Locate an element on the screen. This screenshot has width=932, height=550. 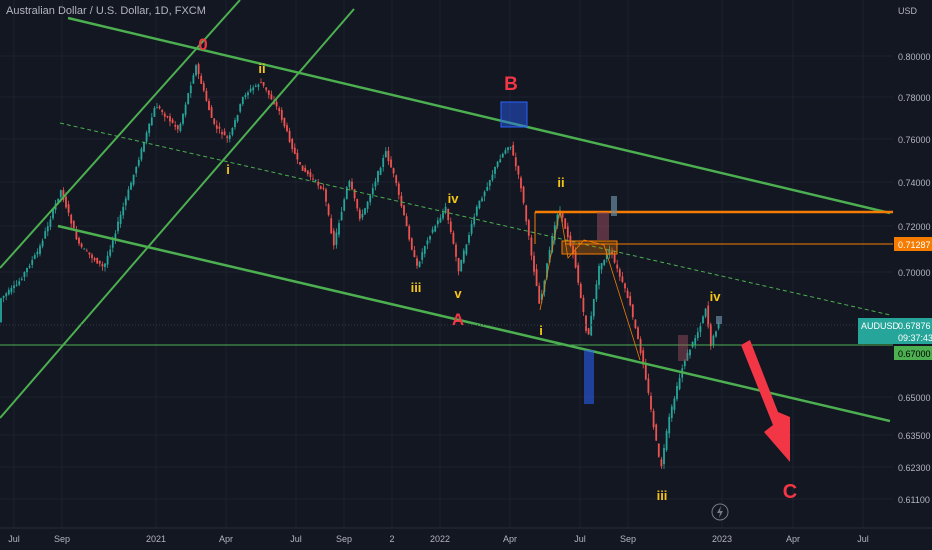
x-tick-label: 2023 is located at coordinates (722, 539).